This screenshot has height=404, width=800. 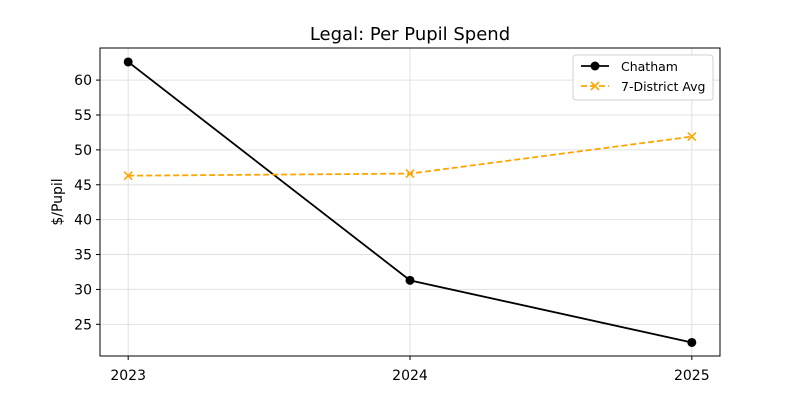 I want to click on y-axis-label: $/Pupil, so click(x=58, y=201).